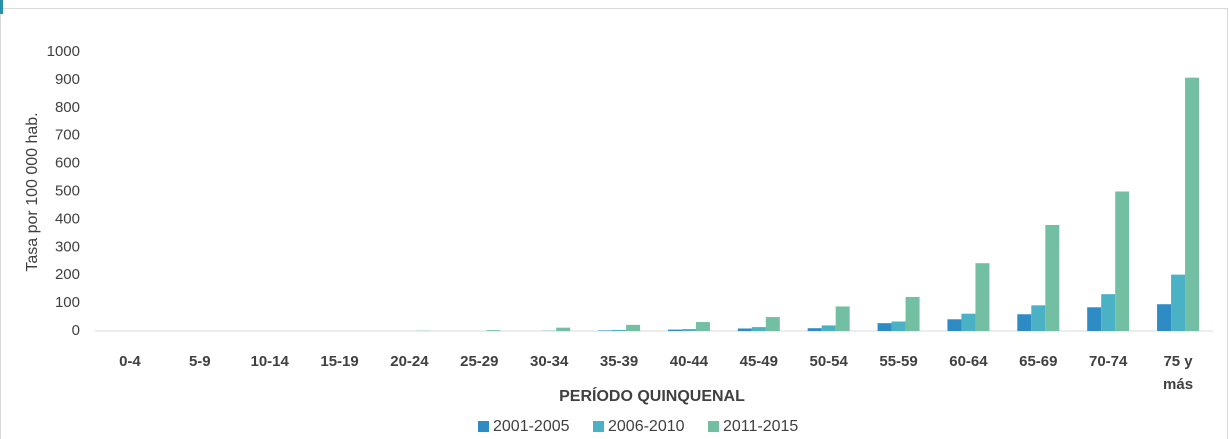  Describe the element at coordinates (67, 107) in the screenshot. I see `y-tick-label: 800` at that location.